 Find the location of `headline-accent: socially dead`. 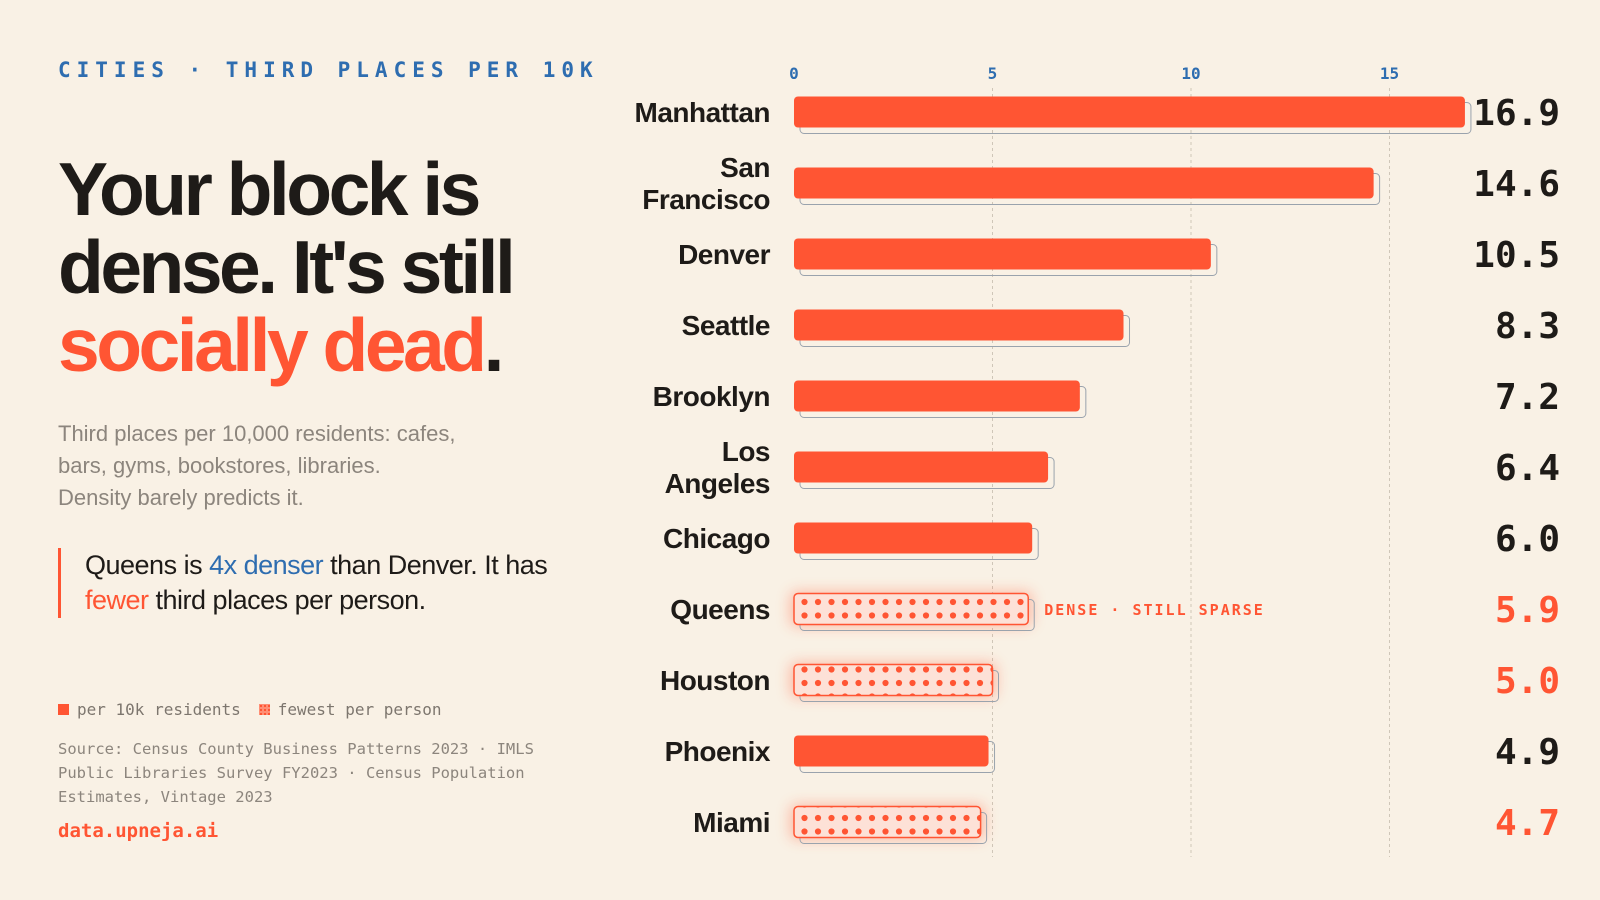

headline-accent: socially dead is located at coordinates (272, 345).